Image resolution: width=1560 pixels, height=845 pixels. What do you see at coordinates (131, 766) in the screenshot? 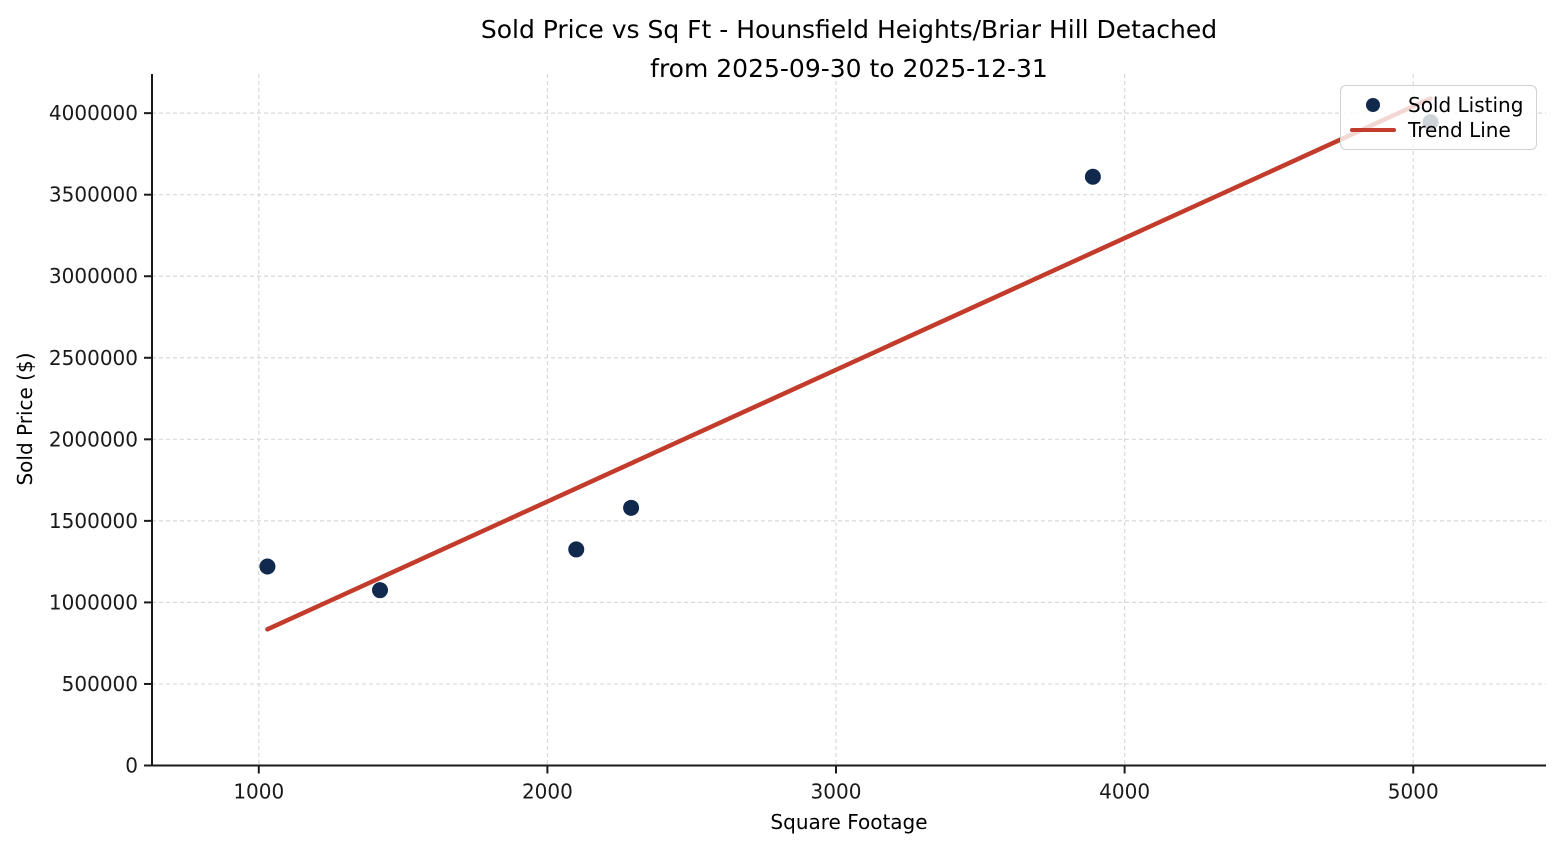
I see `y-tick-label: 0` at bounding box center [131, 766].